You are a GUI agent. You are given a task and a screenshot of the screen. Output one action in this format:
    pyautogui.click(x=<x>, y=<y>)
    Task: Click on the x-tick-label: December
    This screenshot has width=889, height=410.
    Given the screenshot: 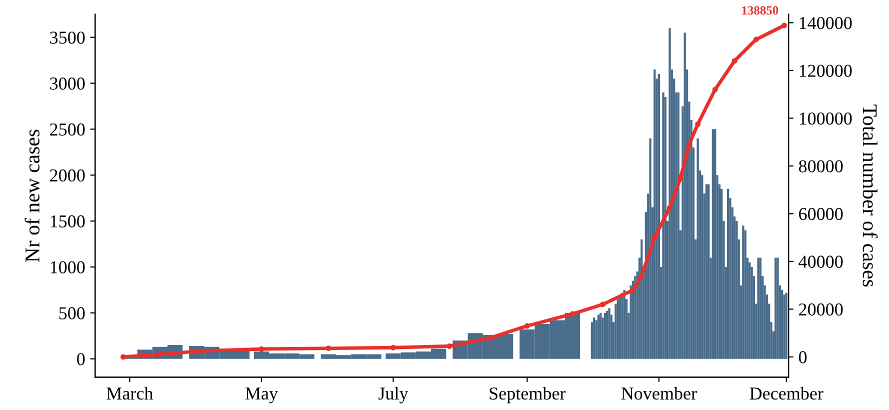 What is the action you would take?
    pyautogui.click(x=787, y=393)
    